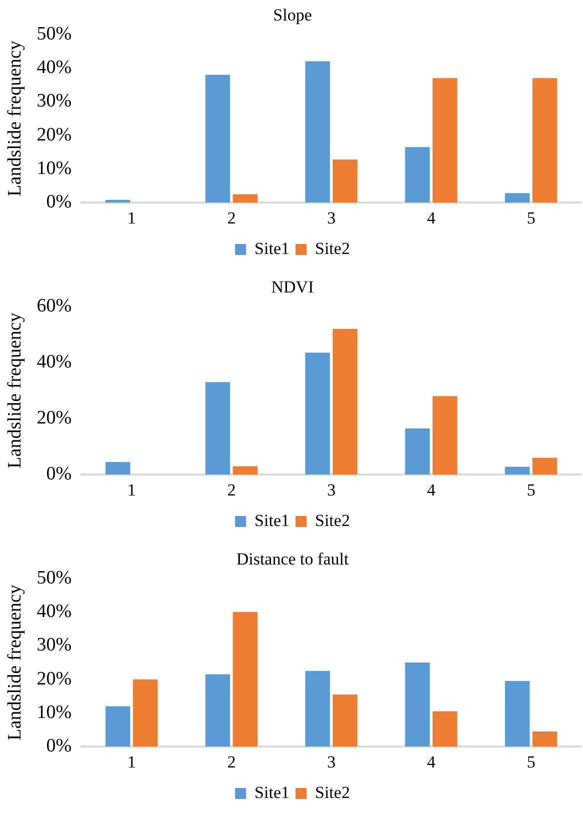 The width and height of the screenshot is (583, 818). Describe the element at coordinates (292, 559) in the screenshot. I see `chart-title: Distance to fault` at that location.